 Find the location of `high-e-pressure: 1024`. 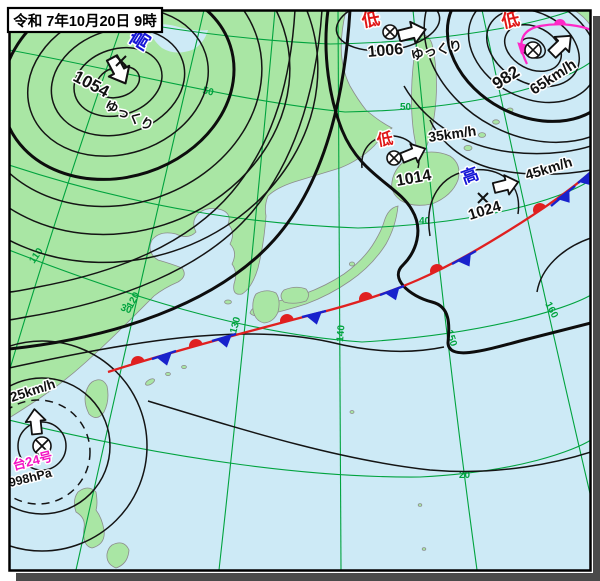

high-e-pressure: 1024 is located at coordinates (485, 211).